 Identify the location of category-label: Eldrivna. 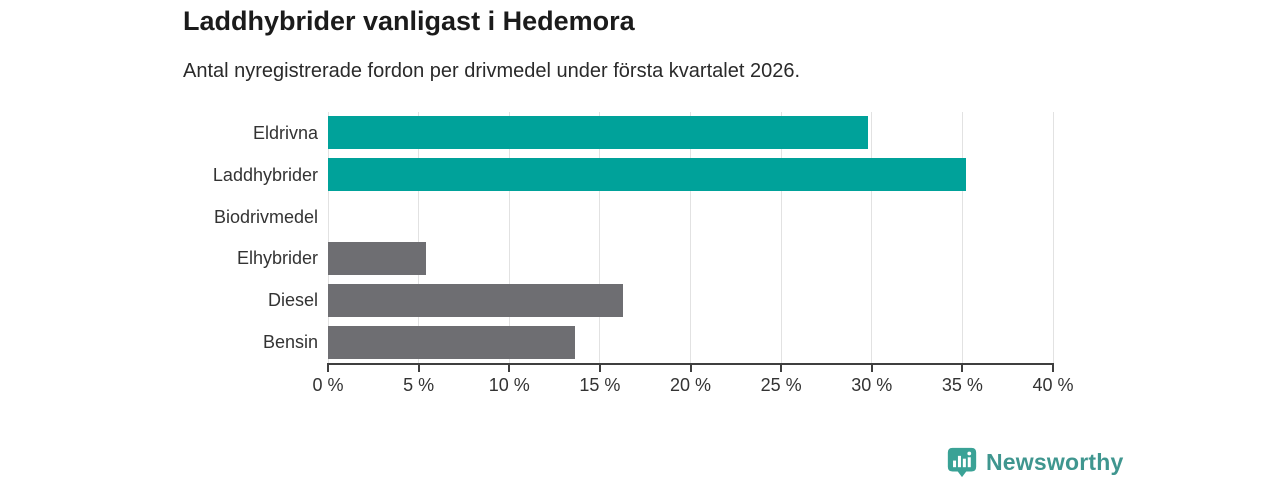
(285, 132).